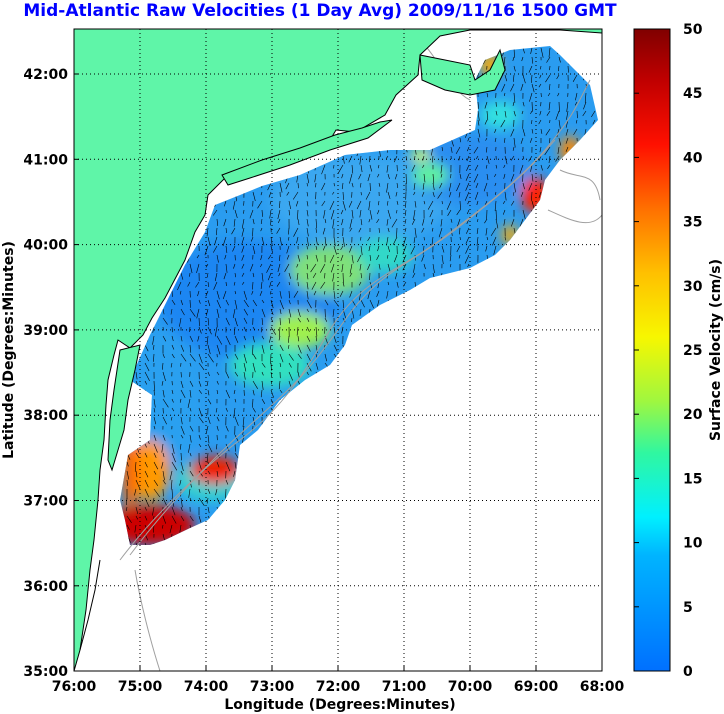 The image size is (724, 714). What do you see at coordinates (692, 351) in the screenshot?
I see `colorbar-tick-label: 25` at bounding box center [692, 351].